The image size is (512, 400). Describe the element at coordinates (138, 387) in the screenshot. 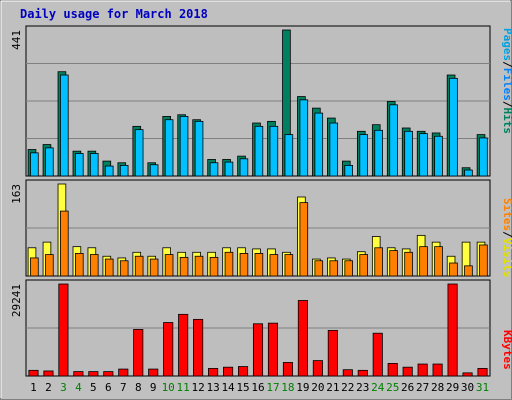

I see `day-label: 8` at that location.